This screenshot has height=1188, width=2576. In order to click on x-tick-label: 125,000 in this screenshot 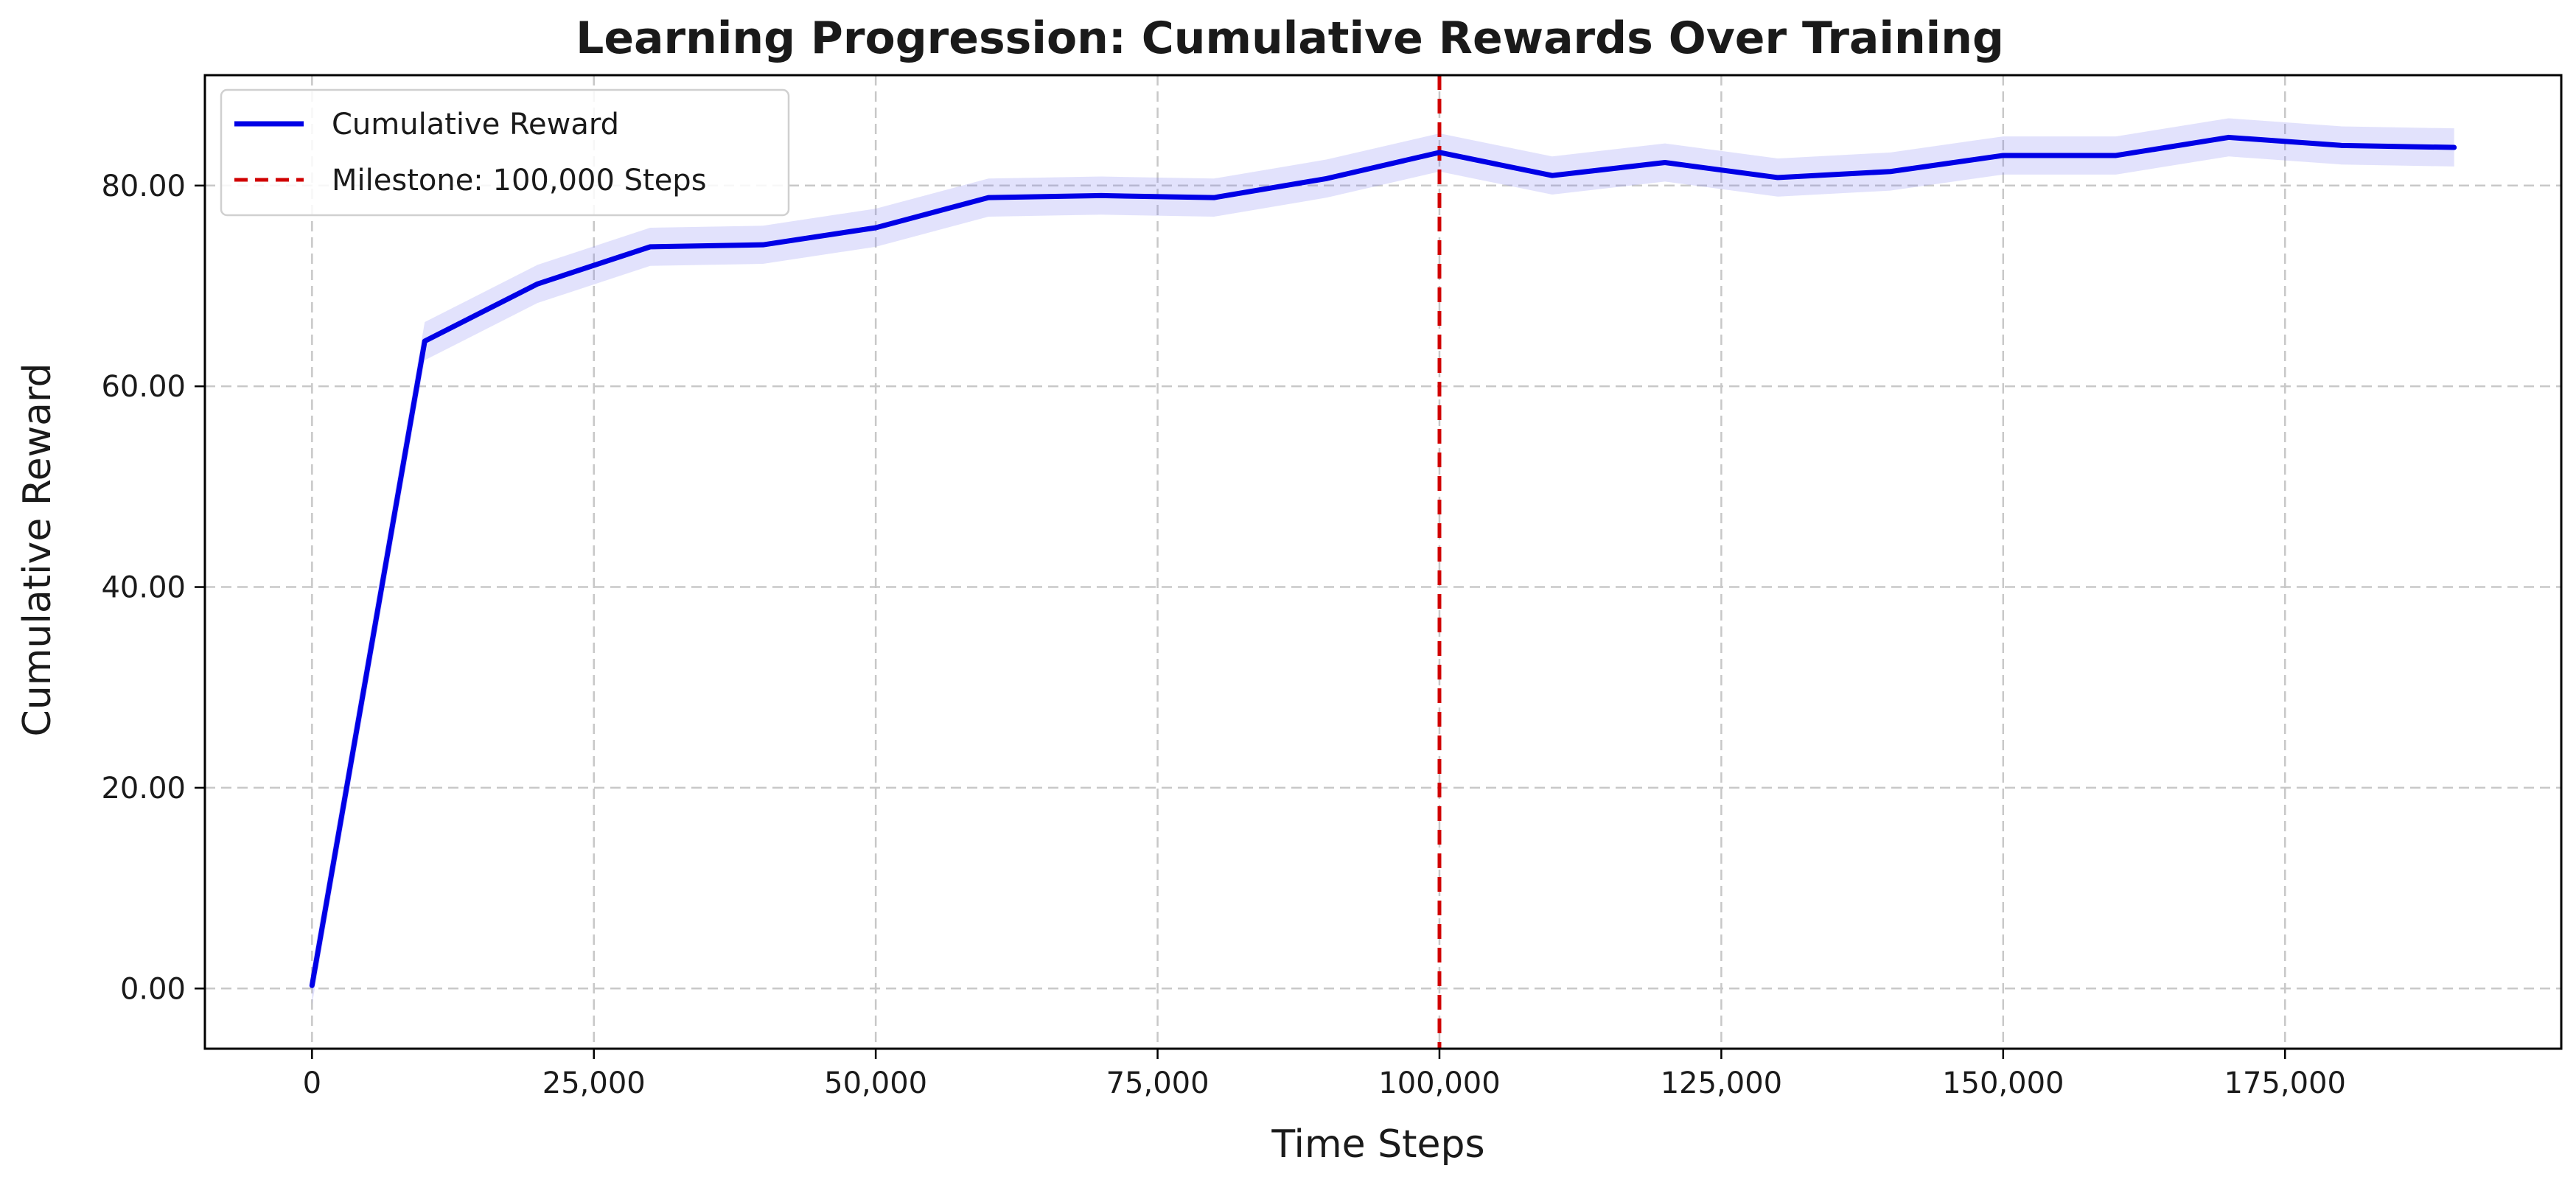, I will do `click(1721, 1083)`.